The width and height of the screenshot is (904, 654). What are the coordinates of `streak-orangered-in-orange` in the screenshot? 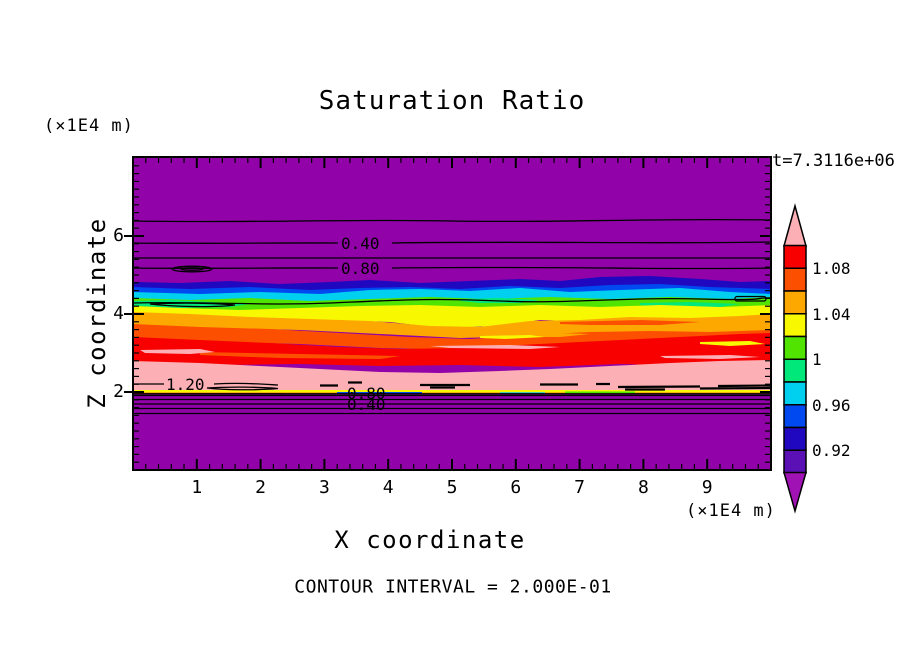 It's located at (630, 322).